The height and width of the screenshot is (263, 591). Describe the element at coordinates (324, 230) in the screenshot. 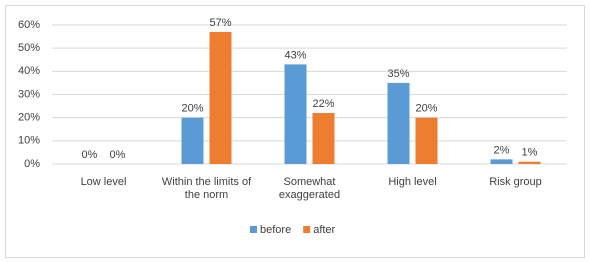

I see `legend-label: after` at that location.